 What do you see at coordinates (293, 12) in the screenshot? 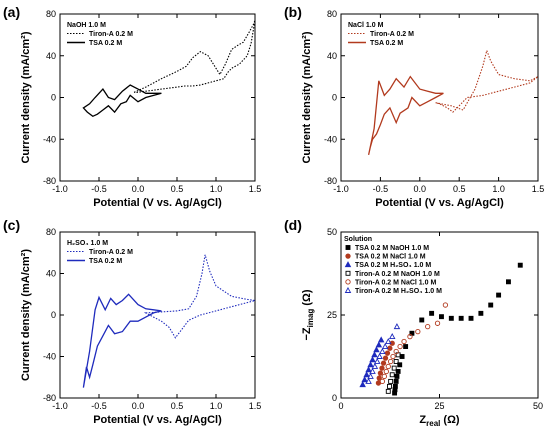
I see `panel-label: (b)` at bounding box center [293, 12].